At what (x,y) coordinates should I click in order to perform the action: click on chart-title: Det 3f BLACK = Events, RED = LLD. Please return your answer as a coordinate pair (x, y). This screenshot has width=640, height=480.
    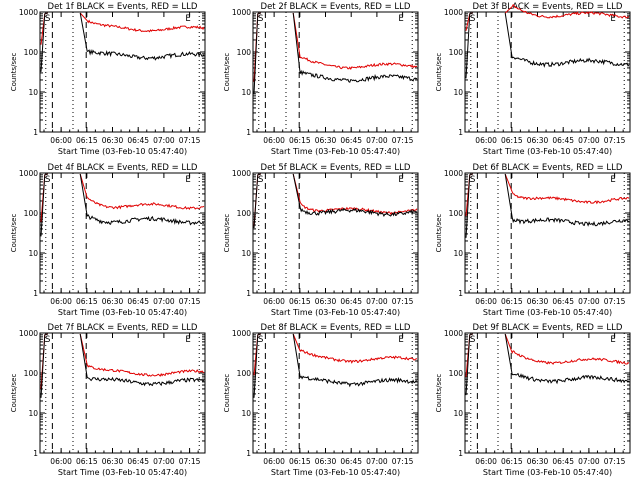
    Looking at the image, I should click on (548, 7).